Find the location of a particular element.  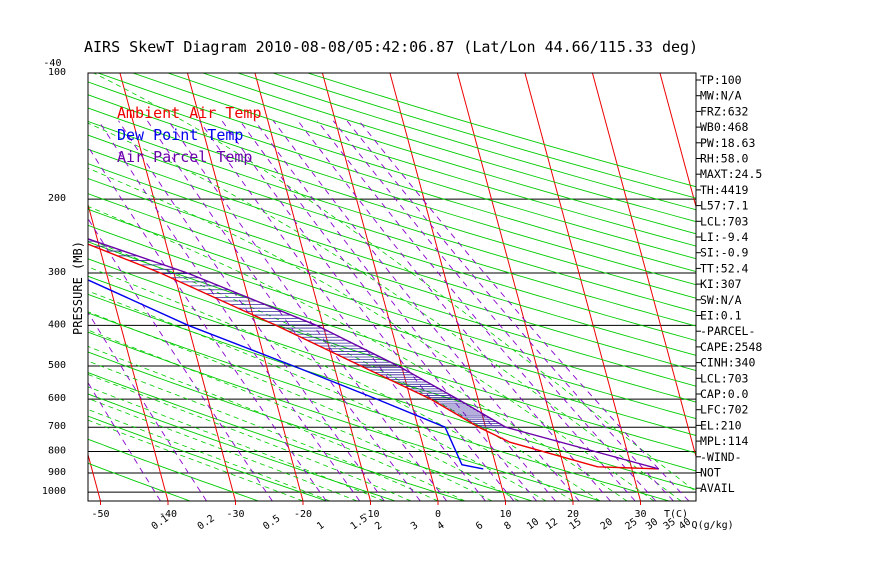

mixing-ratio-label: 4 is located at coordinates (440, 526).